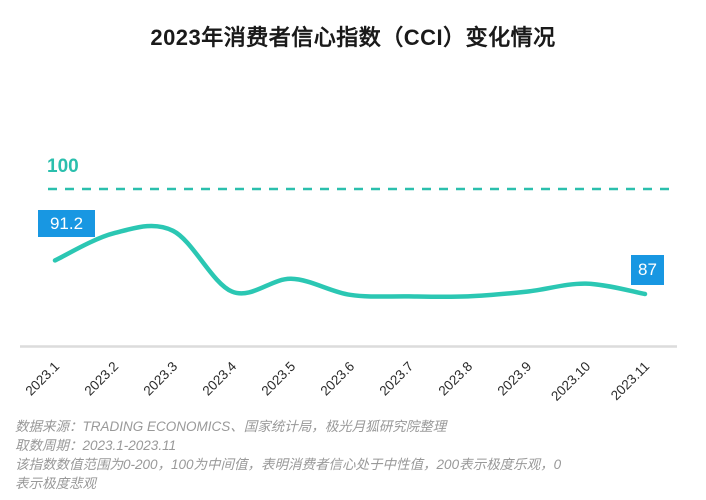 The width and height of the screenshot is (706, 500). What do you see at coordinates (350, 261) in the screenshot?
I see `cci-line-series` at bounding box center [350, 261].